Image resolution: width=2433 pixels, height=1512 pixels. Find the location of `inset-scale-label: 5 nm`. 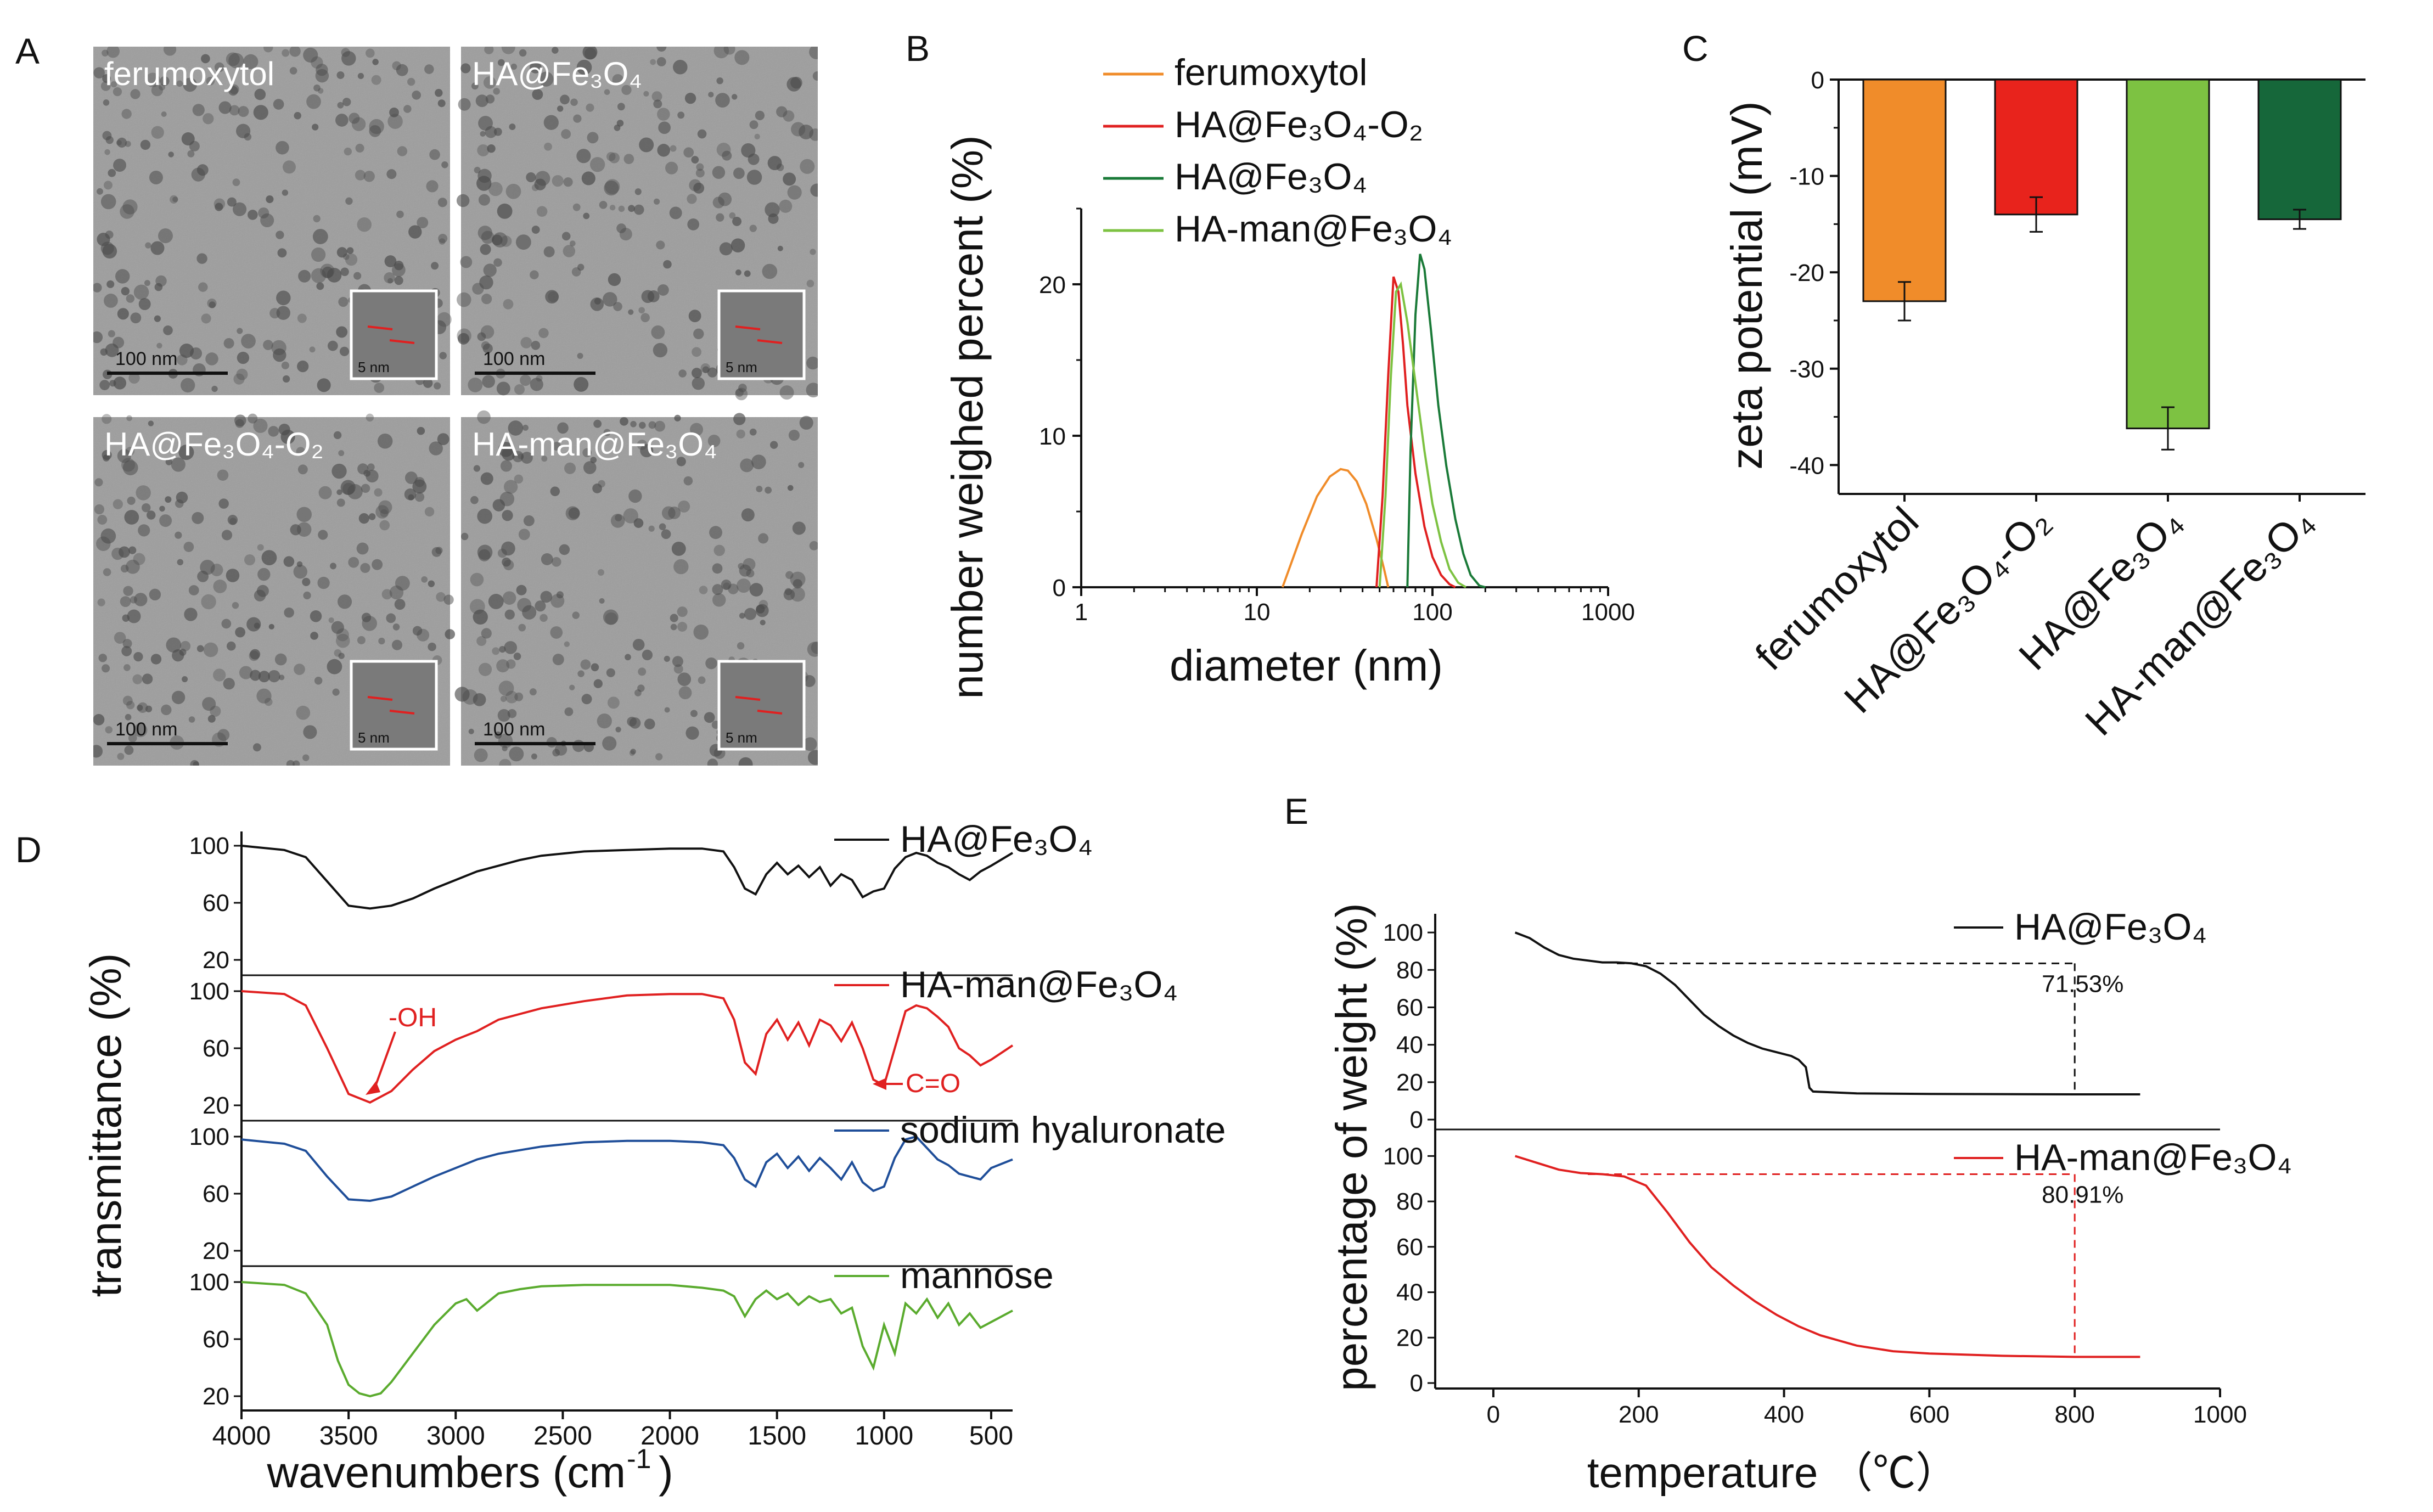

inset-scale-label: 5 nm is located at coordinates (741, 737).